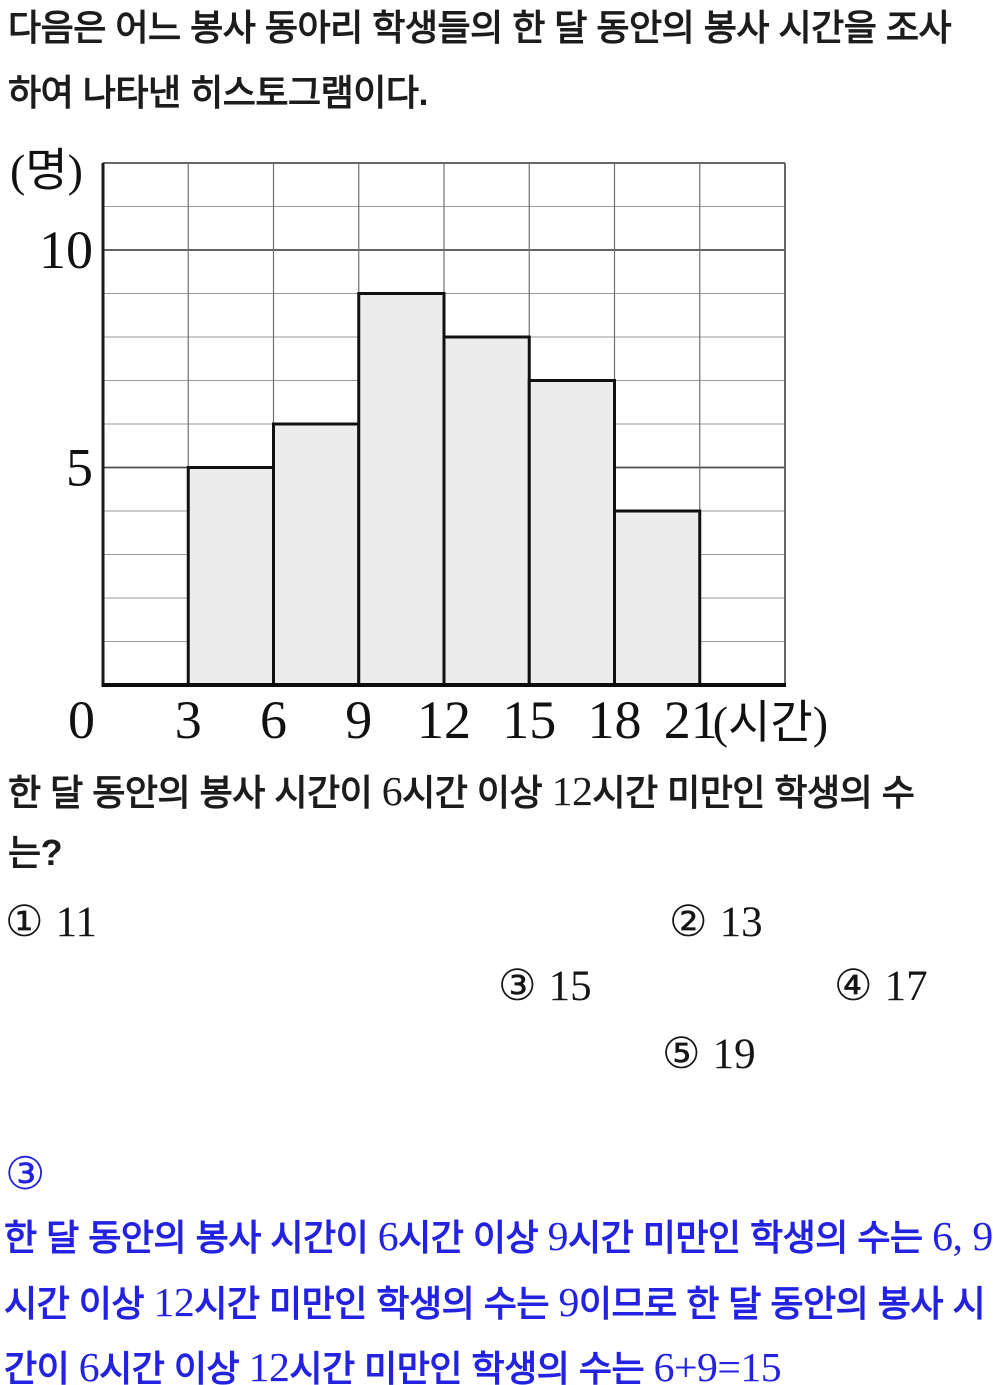  Describe the element at coordinates (881, 986) in the screenshot. I see `choice-option-4: ④ 17` at that location.